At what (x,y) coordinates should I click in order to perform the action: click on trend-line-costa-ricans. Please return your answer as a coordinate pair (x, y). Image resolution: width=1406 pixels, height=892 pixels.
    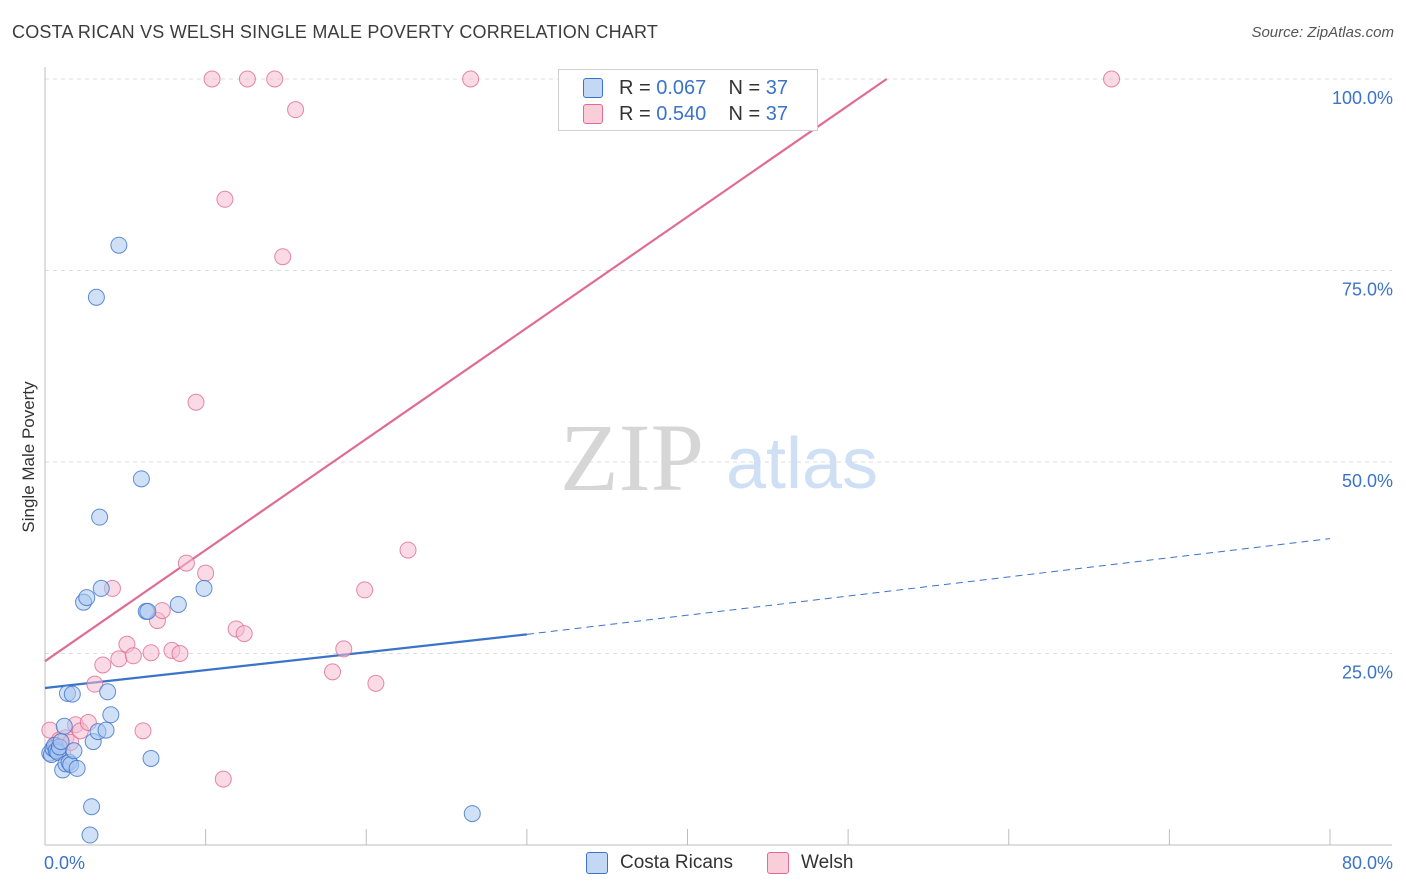
    Looking at the image, I should click on (285, 661).